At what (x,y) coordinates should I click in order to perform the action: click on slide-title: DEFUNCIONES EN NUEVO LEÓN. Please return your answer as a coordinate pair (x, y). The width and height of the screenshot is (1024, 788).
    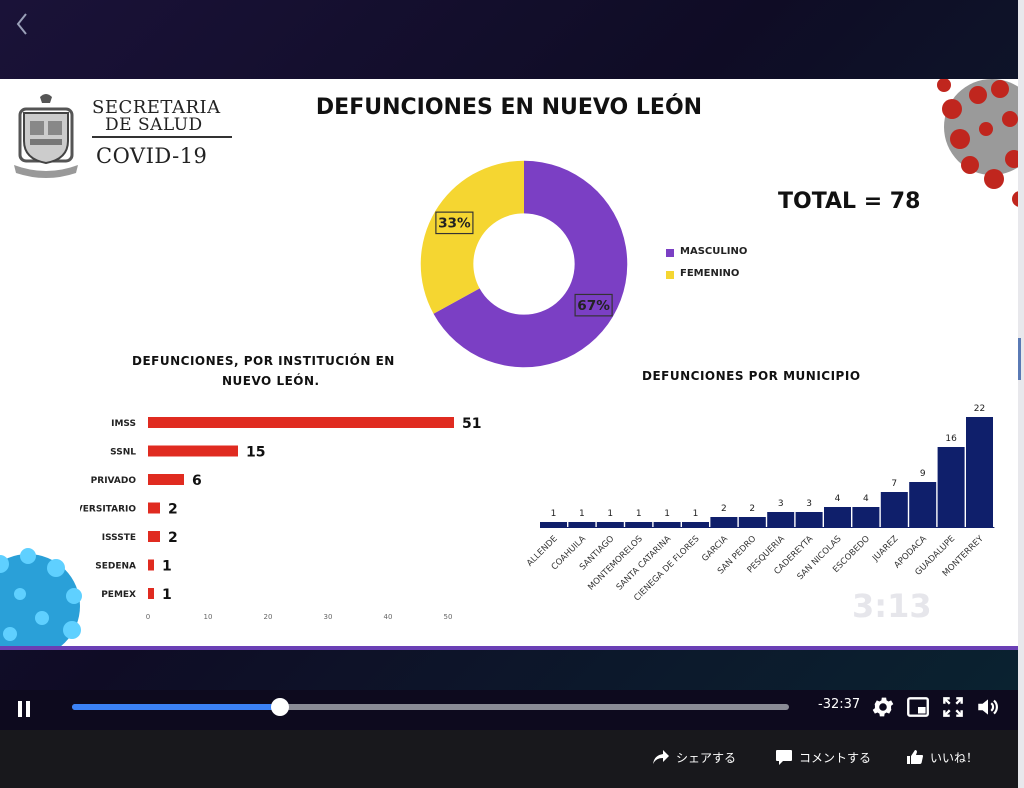
    Looking at the image, I should click on (509, 107).